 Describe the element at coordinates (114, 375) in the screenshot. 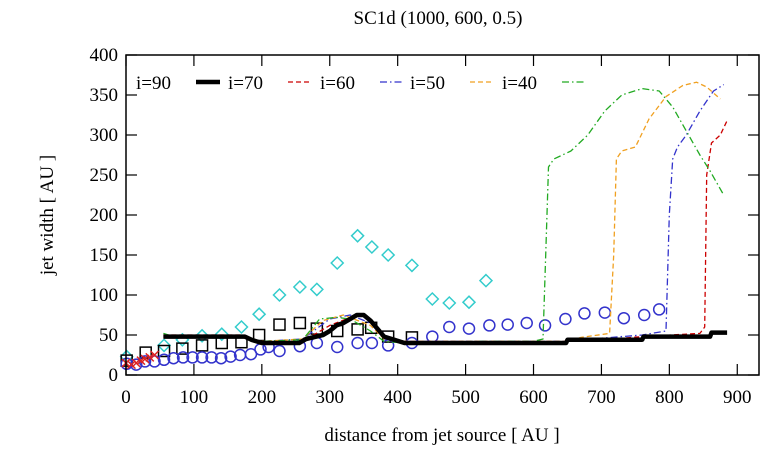

I see `y-tick-label: 0` at that location.